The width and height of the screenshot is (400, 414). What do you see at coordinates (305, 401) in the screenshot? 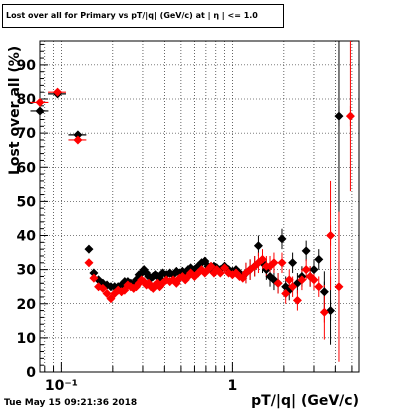
I see `x-axis-label: pT/|q| (GeV/c)` at bounding box center [305, 401].